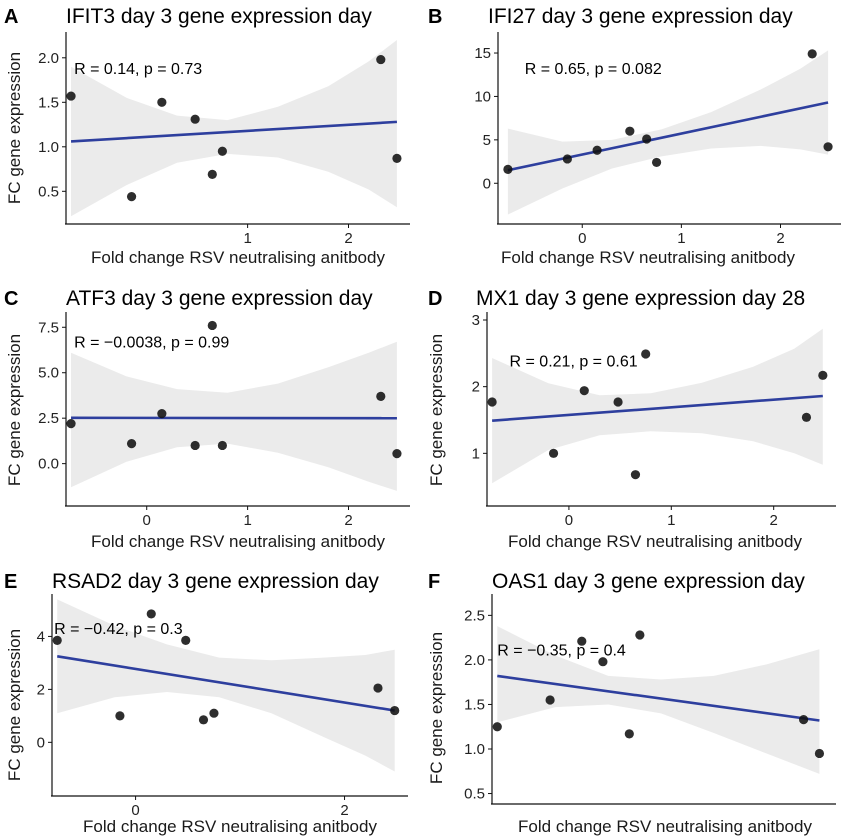  Describe the element at coordinates (658, 700) in the screenshot. I see `panel-f-confidence-band` at that location.